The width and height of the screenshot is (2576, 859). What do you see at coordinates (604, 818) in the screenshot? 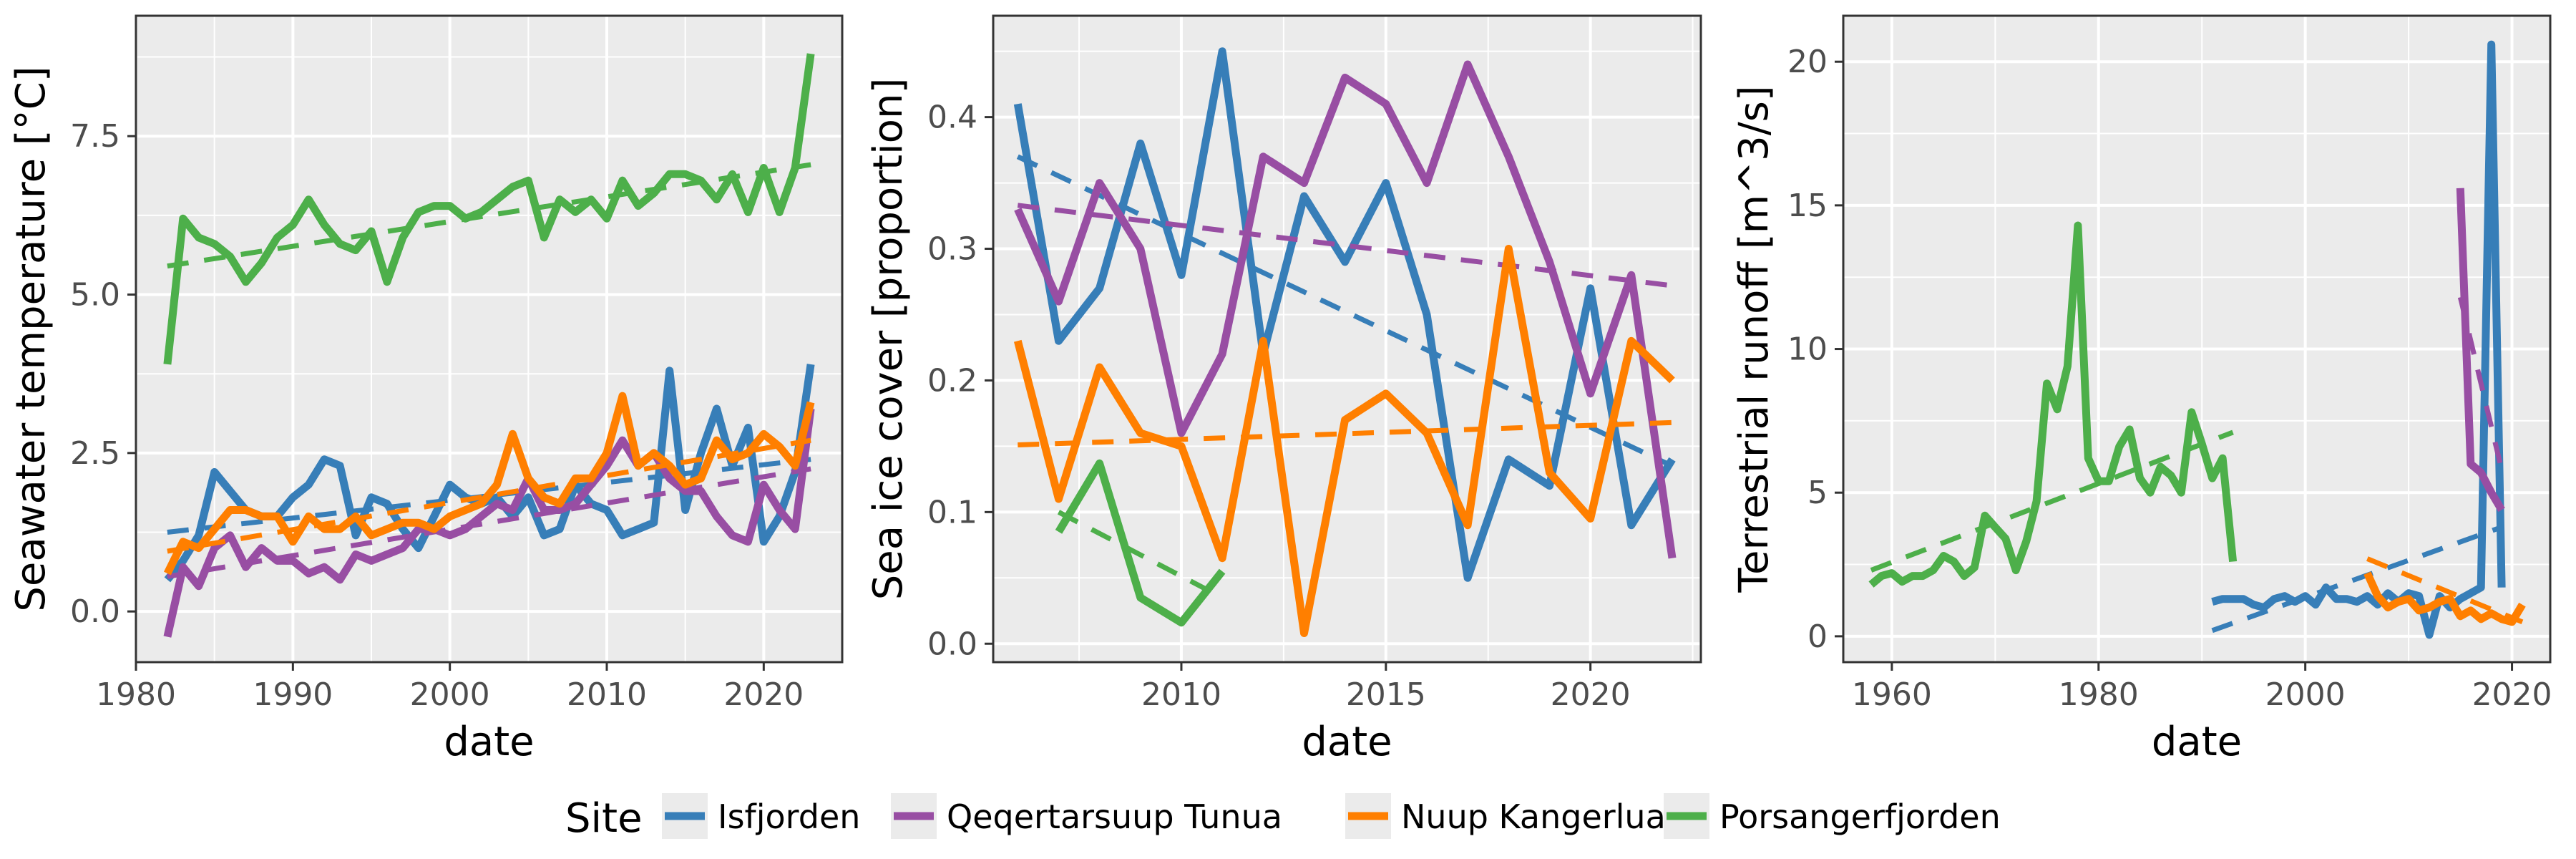
I see `legend-title: Site` at bounding box center [604, 818].